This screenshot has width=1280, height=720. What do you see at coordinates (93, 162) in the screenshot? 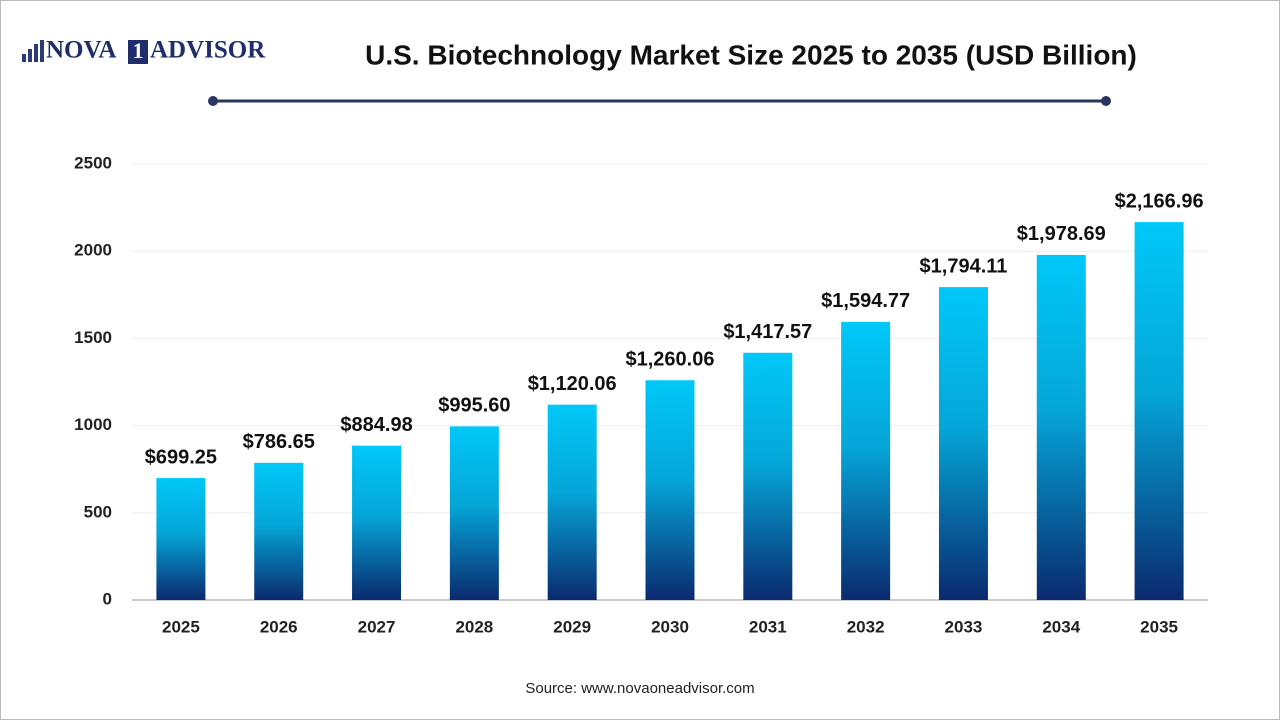
I see `y-tick-label: 2500` at bounding box center [93, 162].